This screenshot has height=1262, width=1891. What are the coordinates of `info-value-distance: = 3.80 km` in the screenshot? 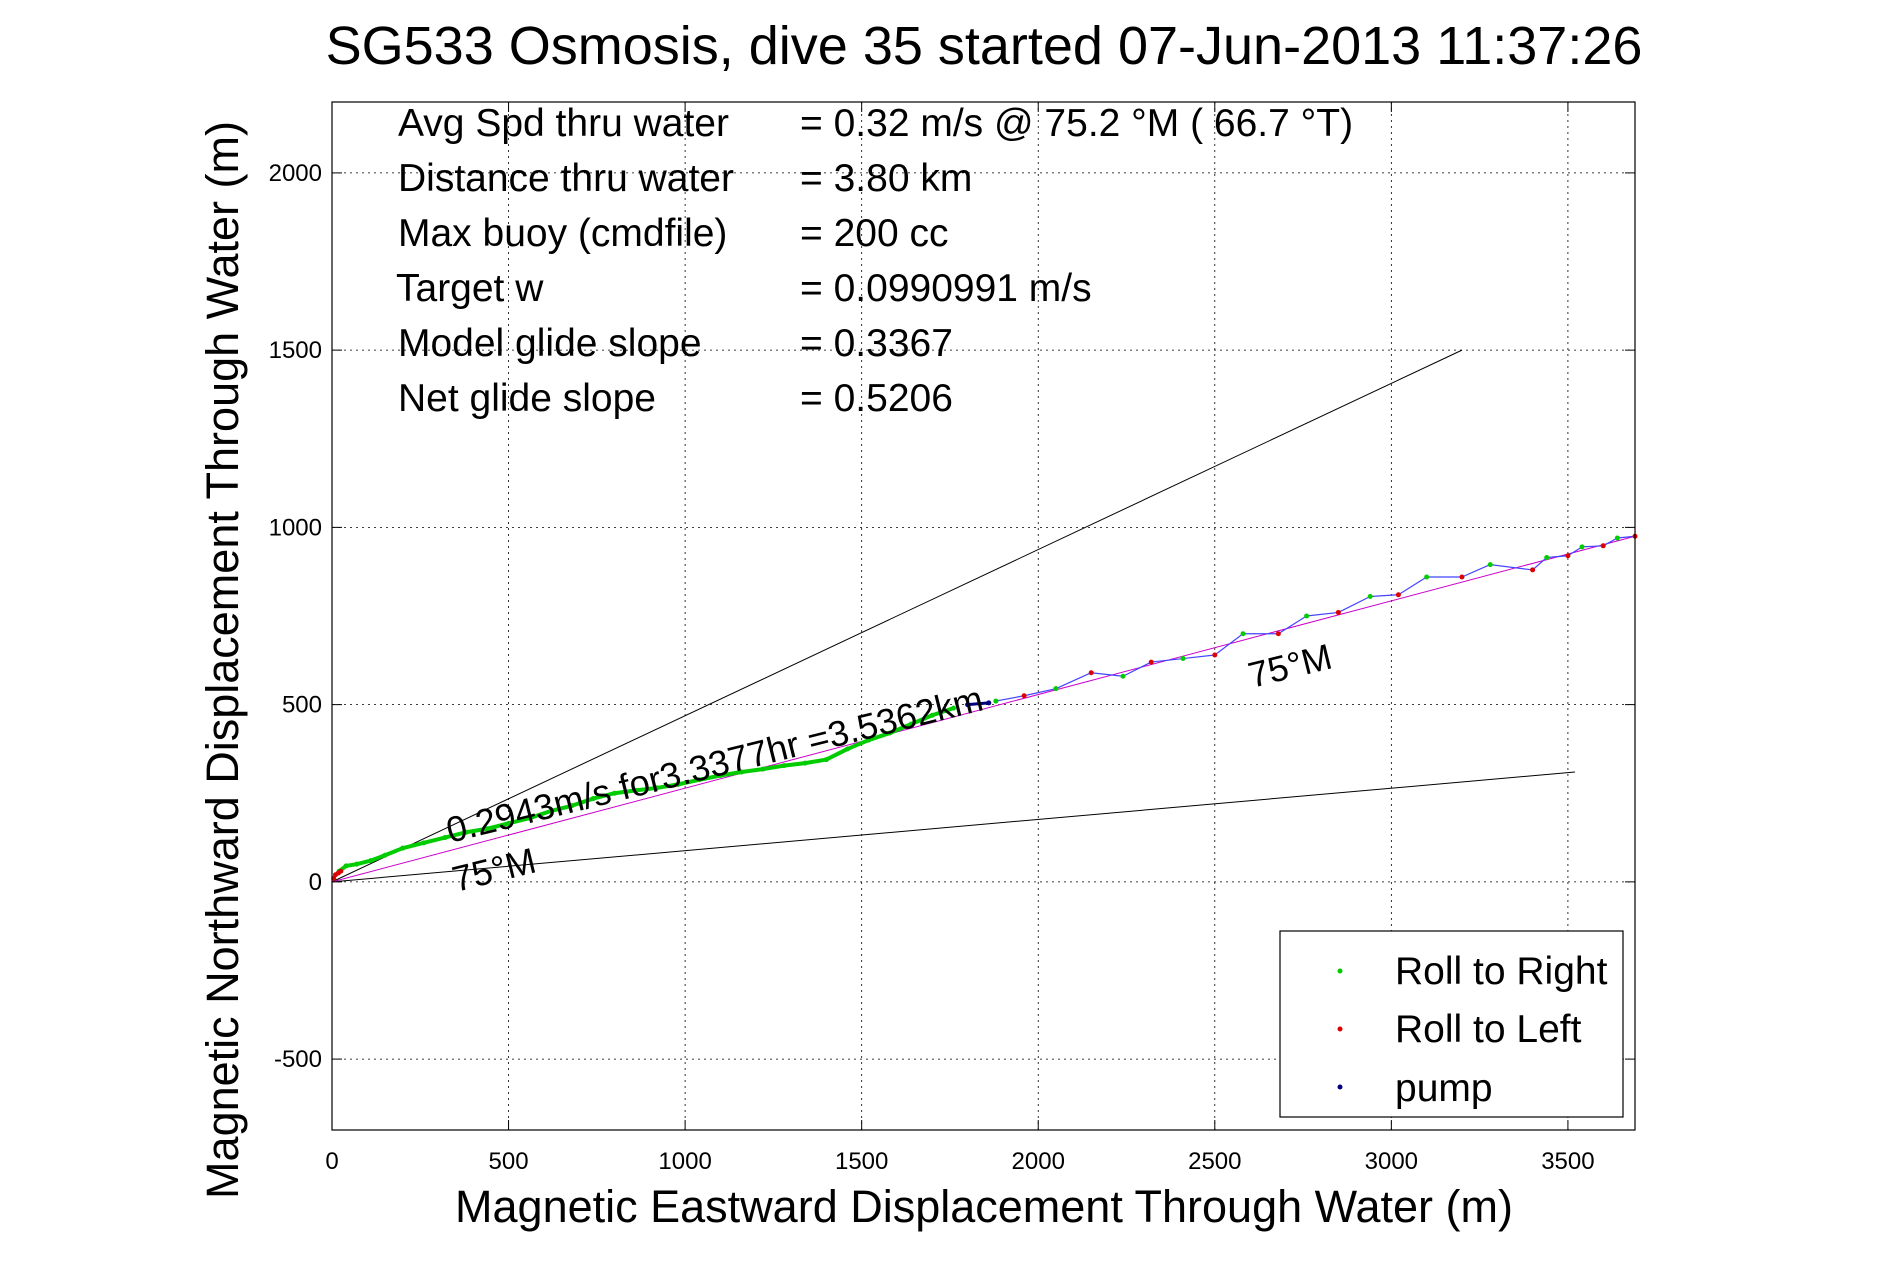 It's located at (886, 178).